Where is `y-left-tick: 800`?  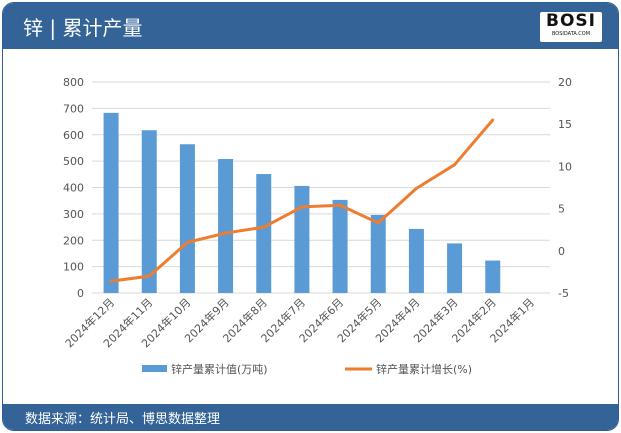
y-left-tick: 800 is located at coordinates (73, 82).